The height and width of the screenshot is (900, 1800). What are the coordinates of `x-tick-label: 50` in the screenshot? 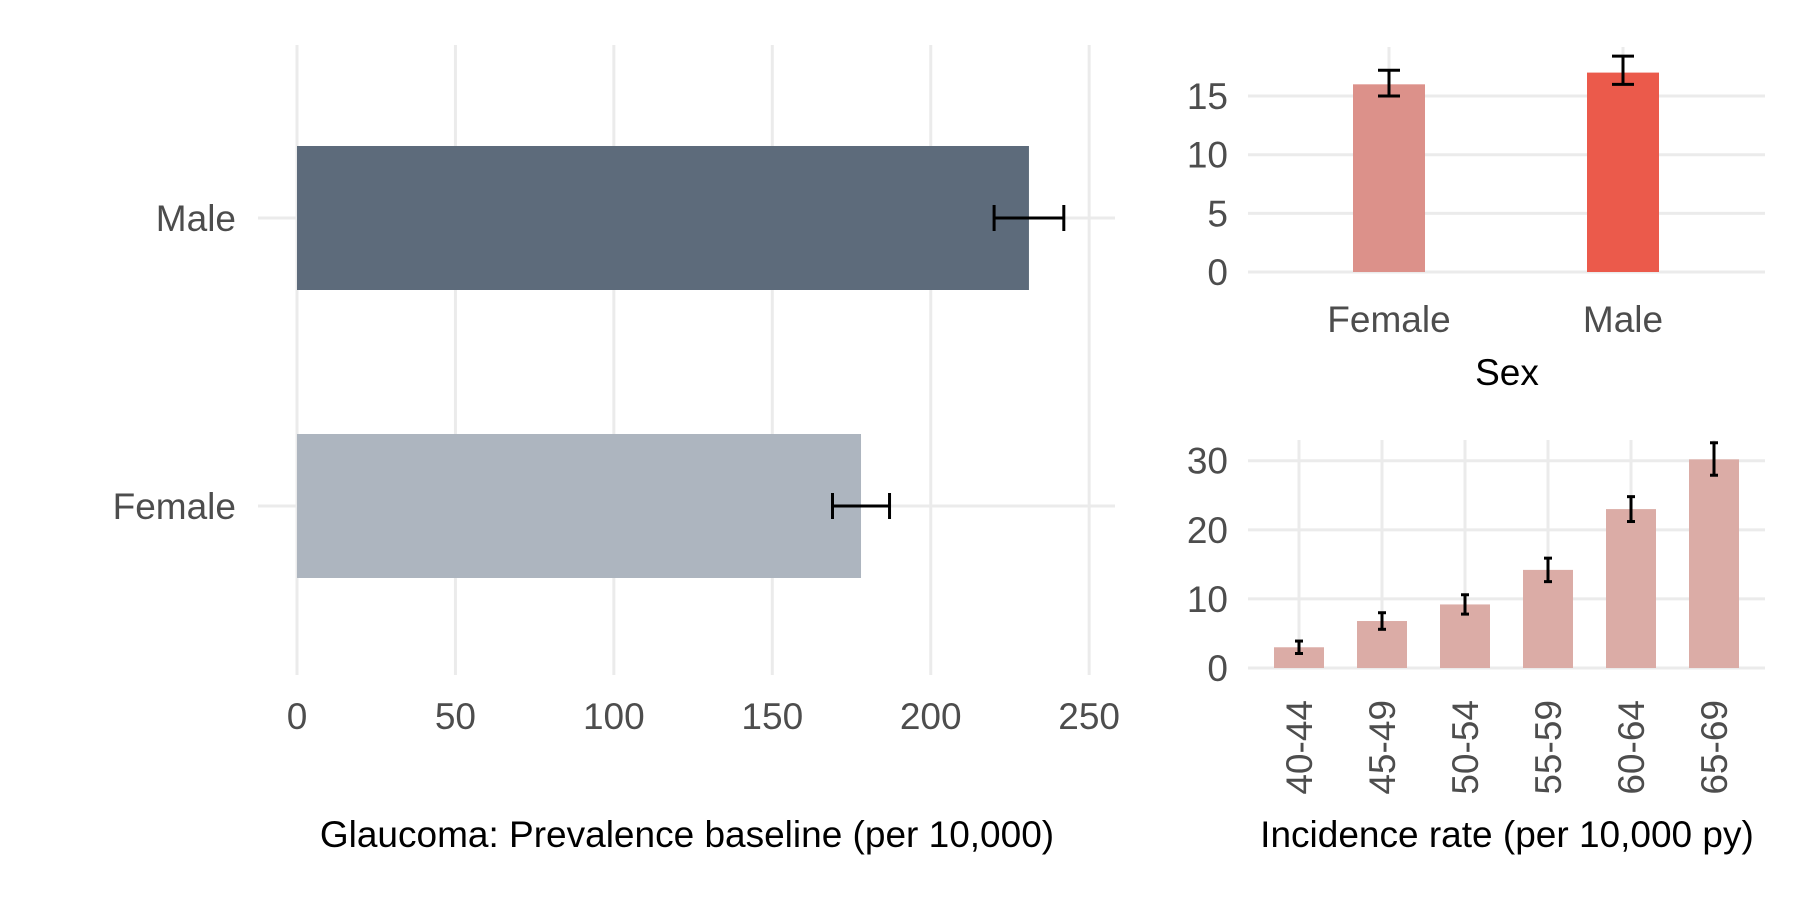 It's located at (455, 716).